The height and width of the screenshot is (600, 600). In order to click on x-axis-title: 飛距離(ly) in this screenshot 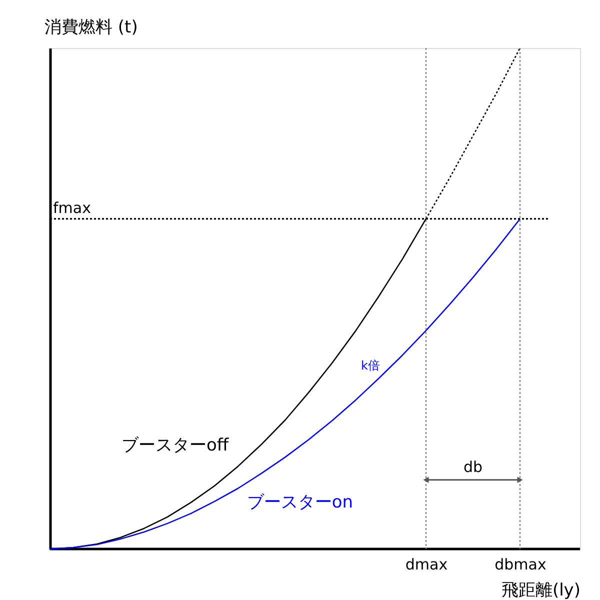, I will do `click(540, 590)`.